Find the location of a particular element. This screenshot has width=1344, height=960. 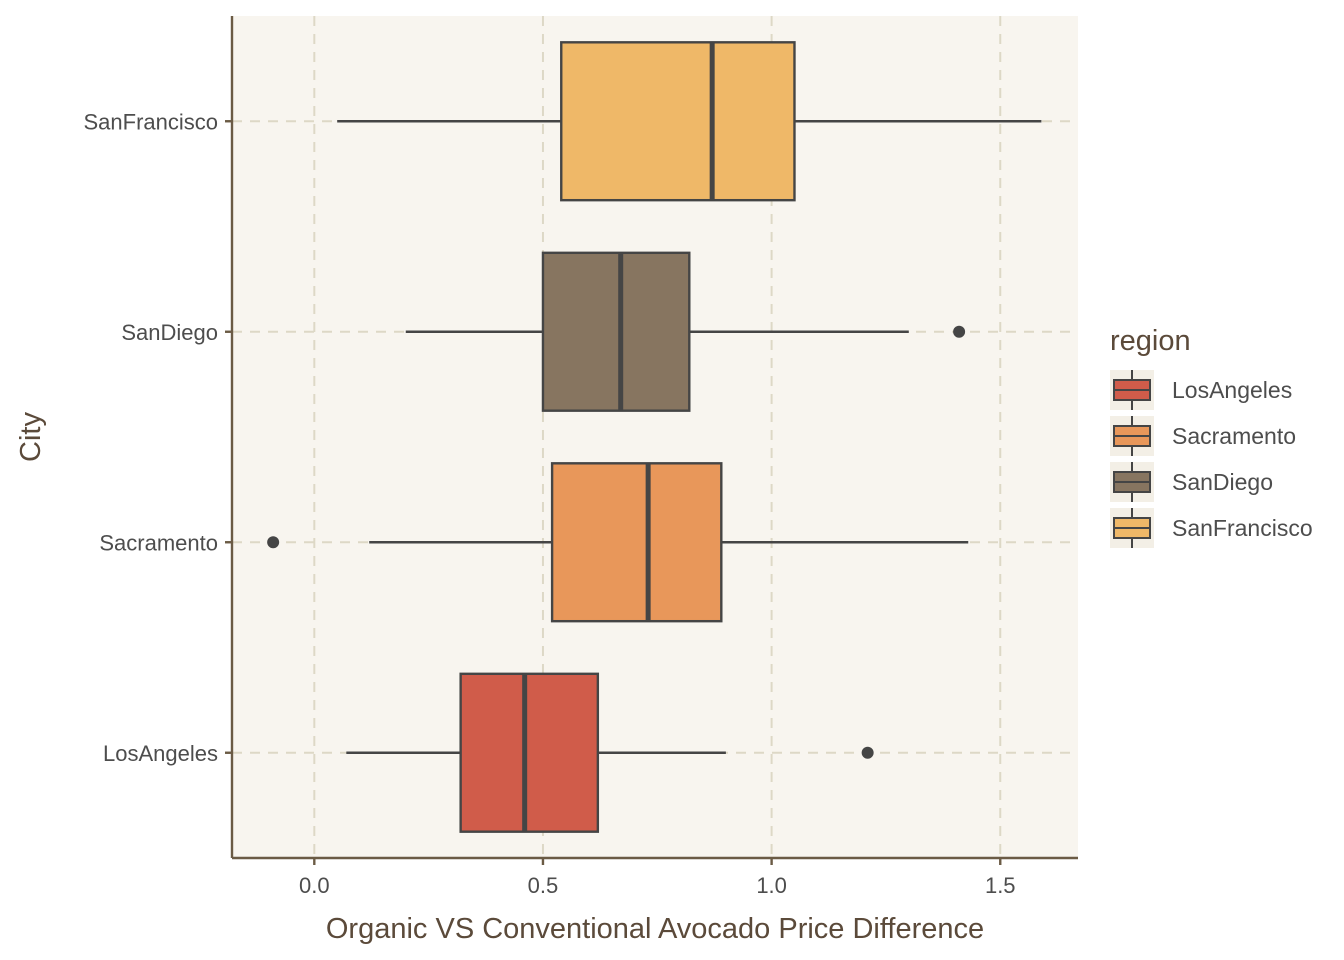

box-group-losangeles is located at coordinates (610, 752).